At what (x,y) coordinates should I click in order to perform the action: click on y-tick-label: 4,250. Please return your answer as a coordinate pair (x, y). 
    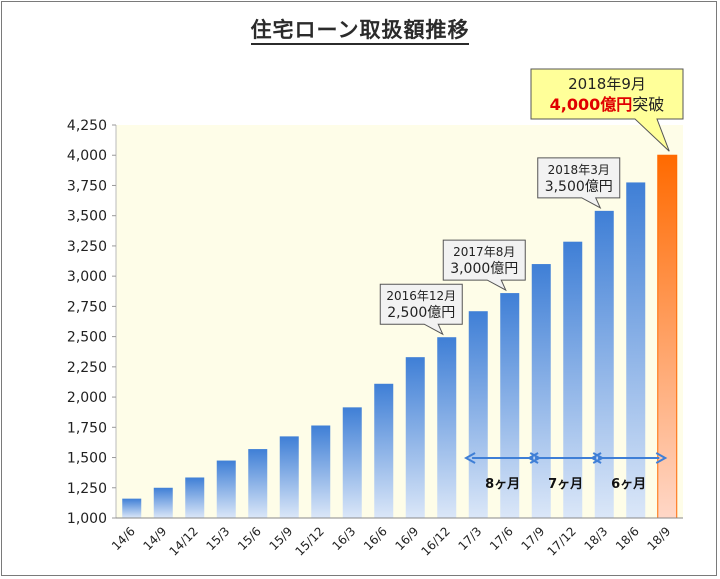
    Looking at the image, I should click on (87, 126).